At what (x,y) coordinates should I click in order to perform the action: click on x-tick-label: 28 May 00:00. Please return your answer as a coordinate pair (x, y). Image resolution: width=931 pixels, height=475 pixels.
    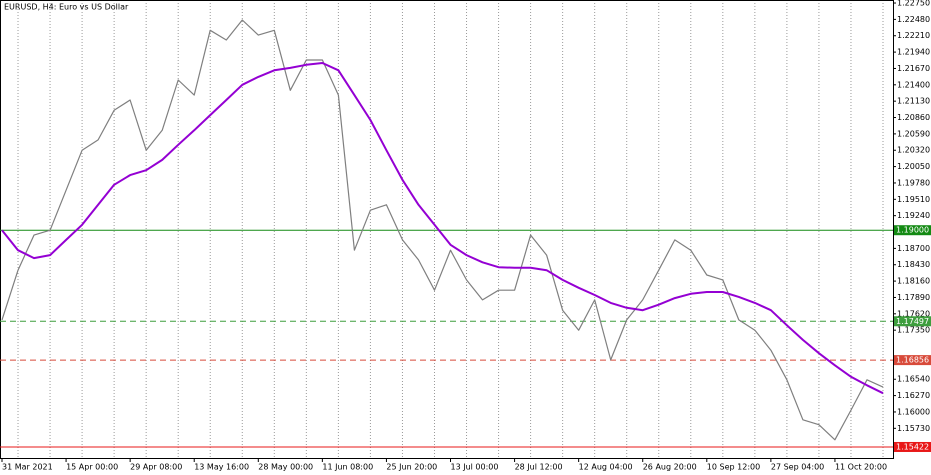
    Looking at the image, I should click on (285, 467).